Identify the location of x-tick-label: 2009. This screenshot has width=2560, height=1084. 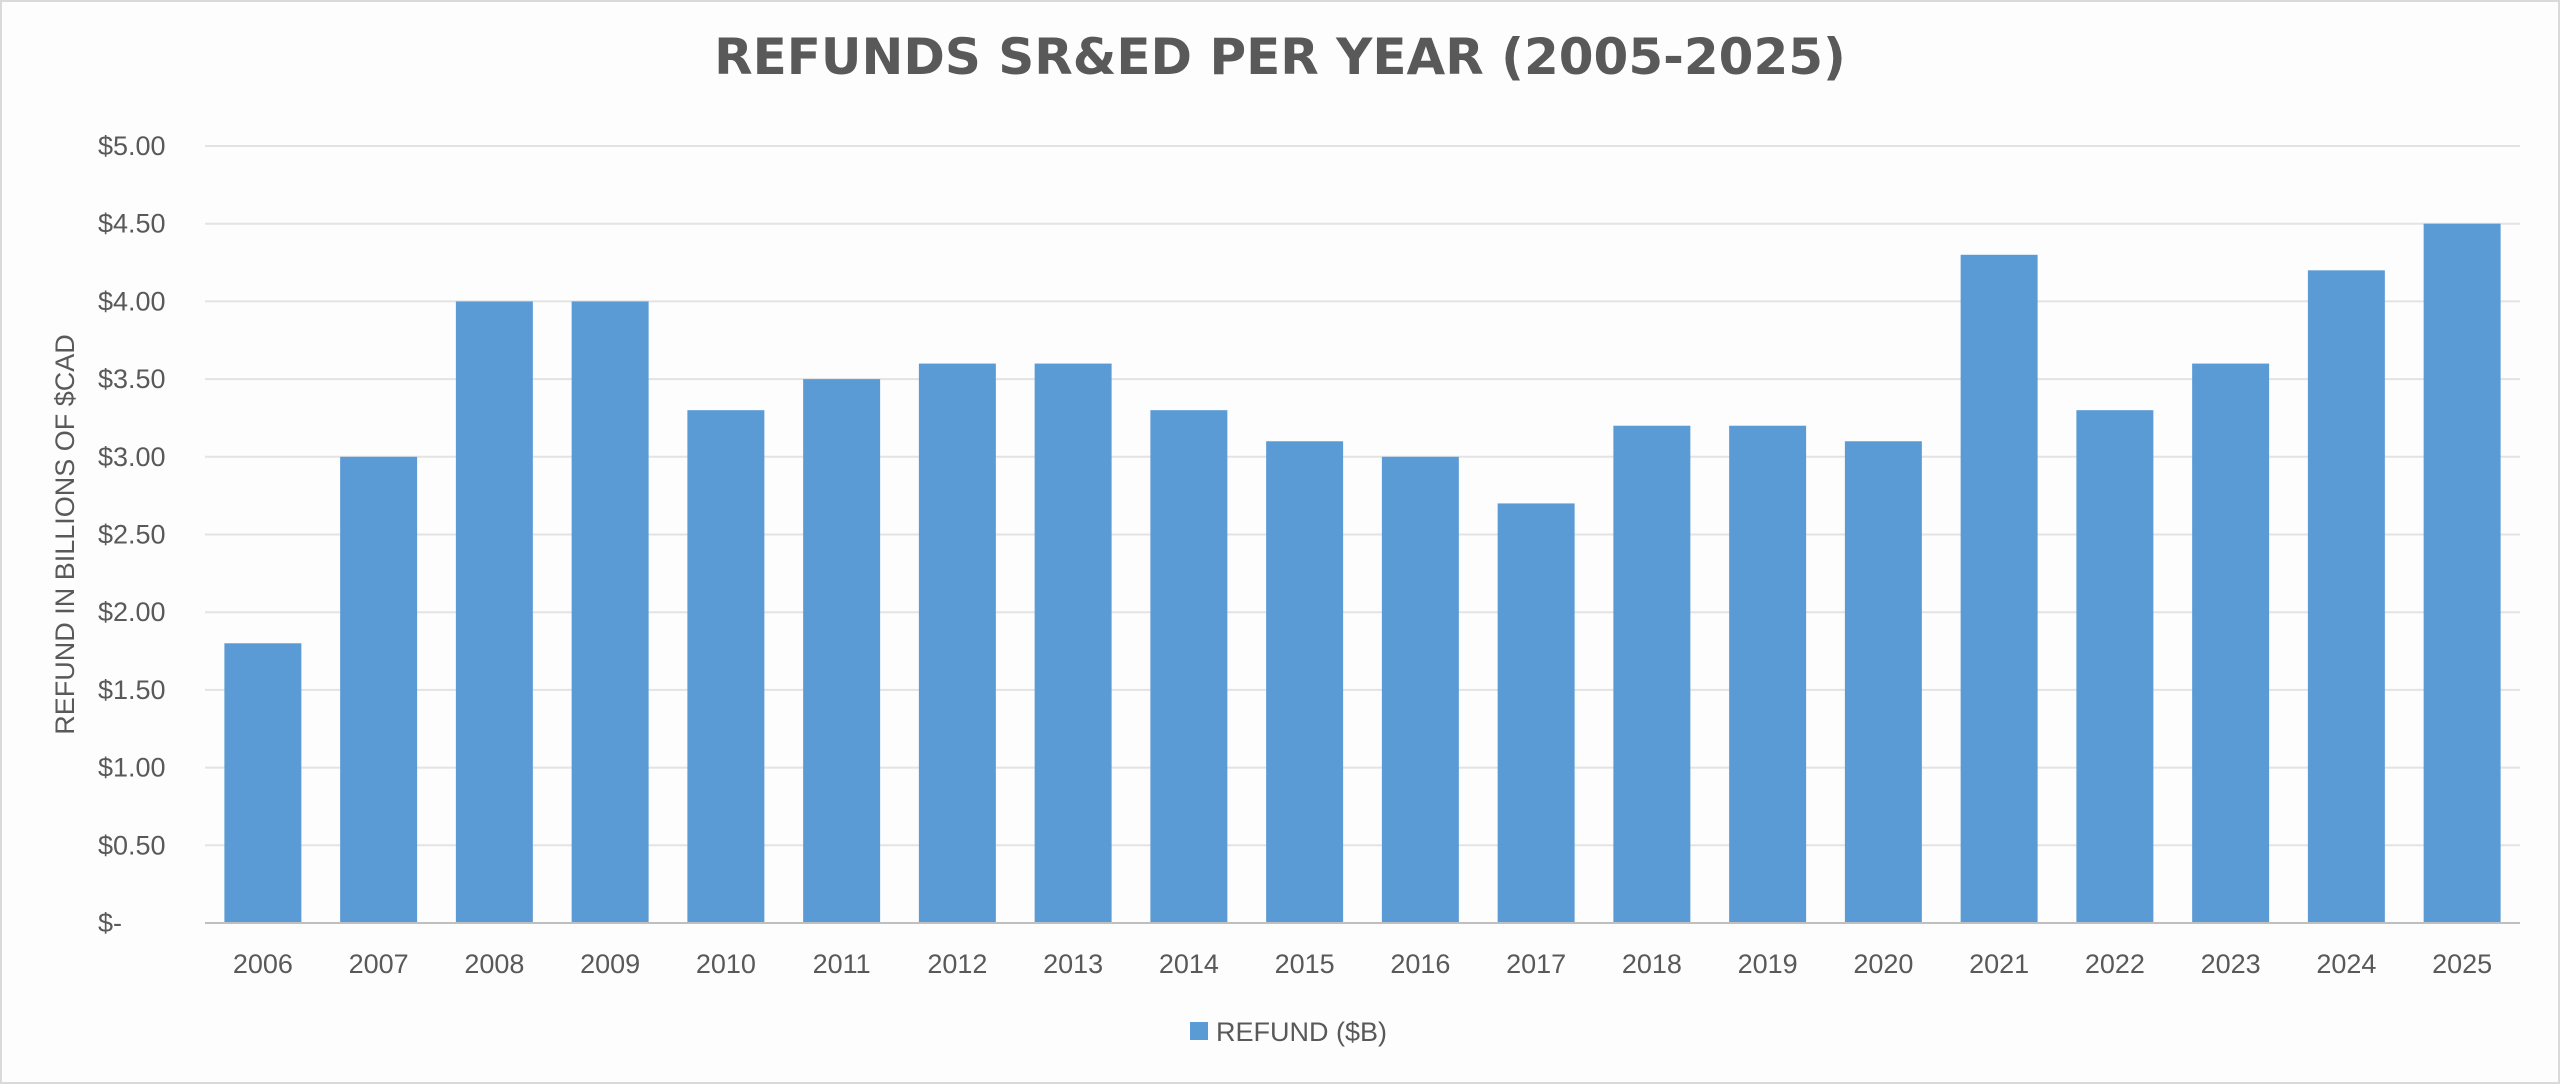
(610, 964).